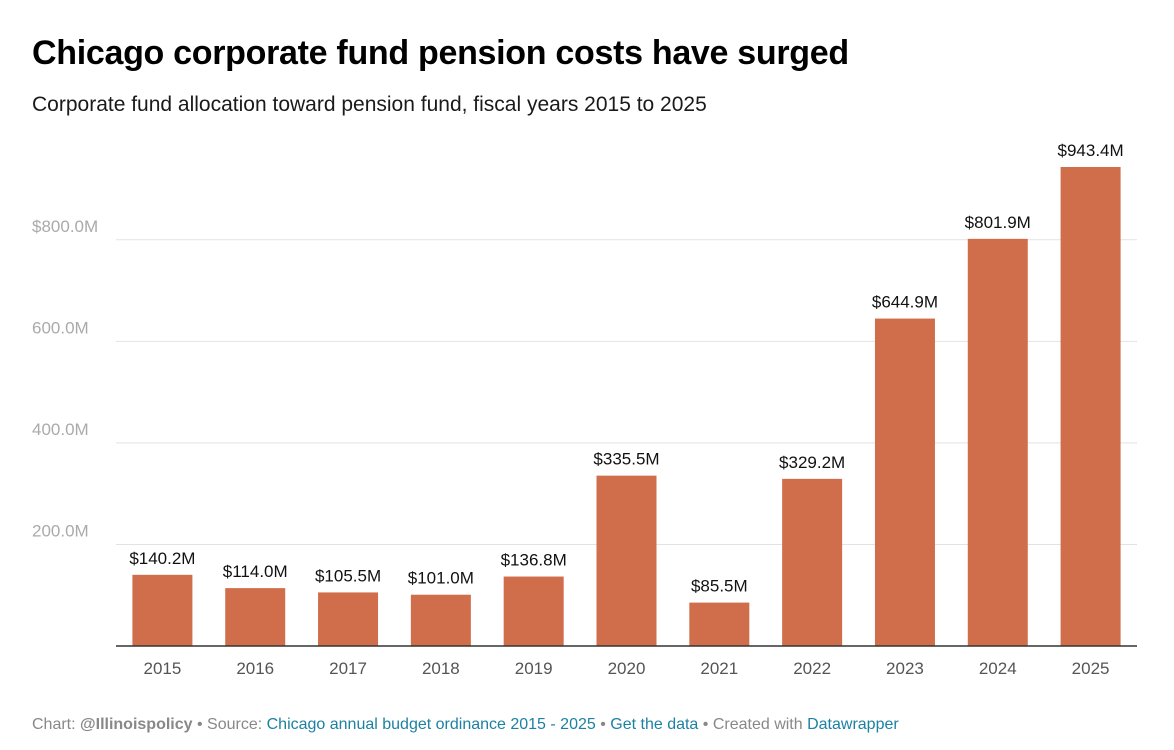  Describe the element at coordinates (812, 668) in the screenshot. I see `x-tick-label: 2022` at that location.